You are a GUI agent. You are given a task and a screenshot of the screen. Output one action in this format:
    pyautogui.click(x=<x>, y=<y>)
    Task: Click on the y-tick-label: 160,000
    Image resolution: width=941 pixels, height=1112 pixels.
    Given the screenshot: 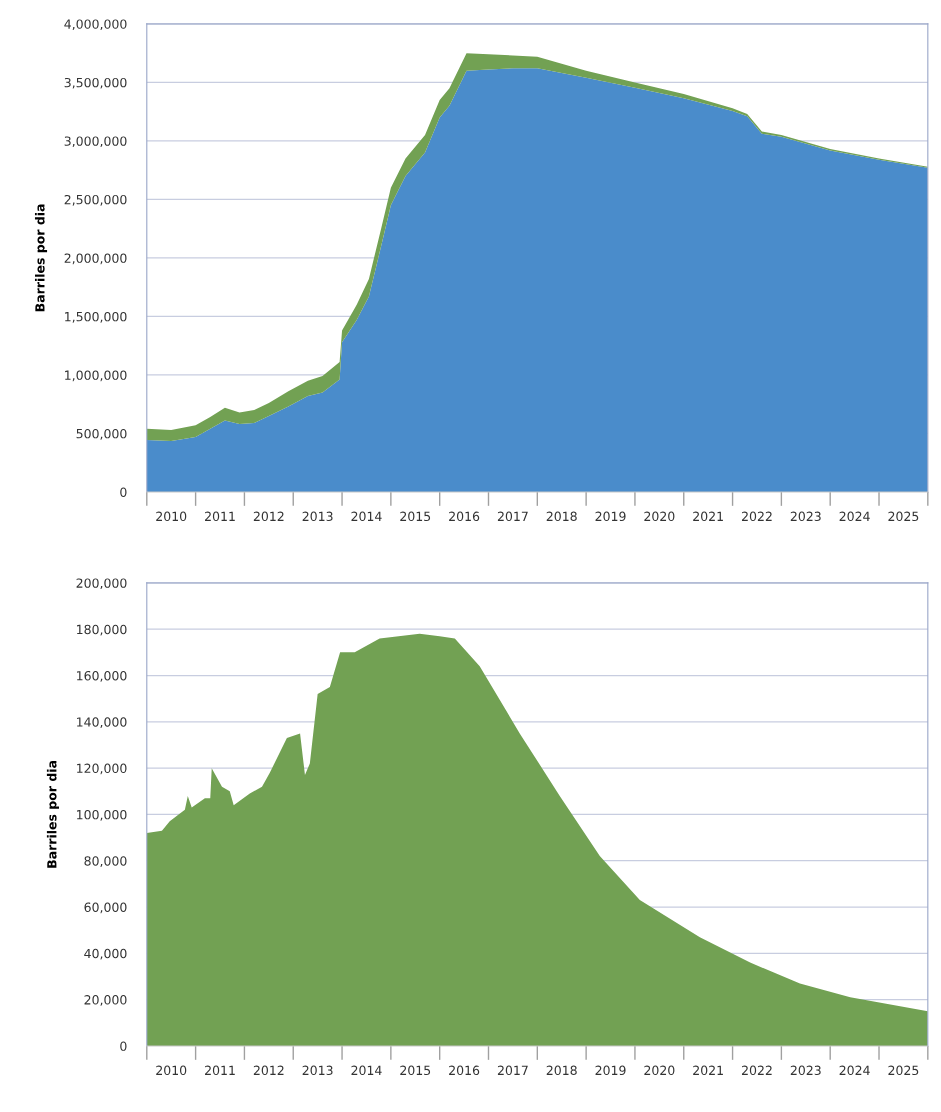 What is the action you would take?
    pyautogui.click(x=102, y=676)
    